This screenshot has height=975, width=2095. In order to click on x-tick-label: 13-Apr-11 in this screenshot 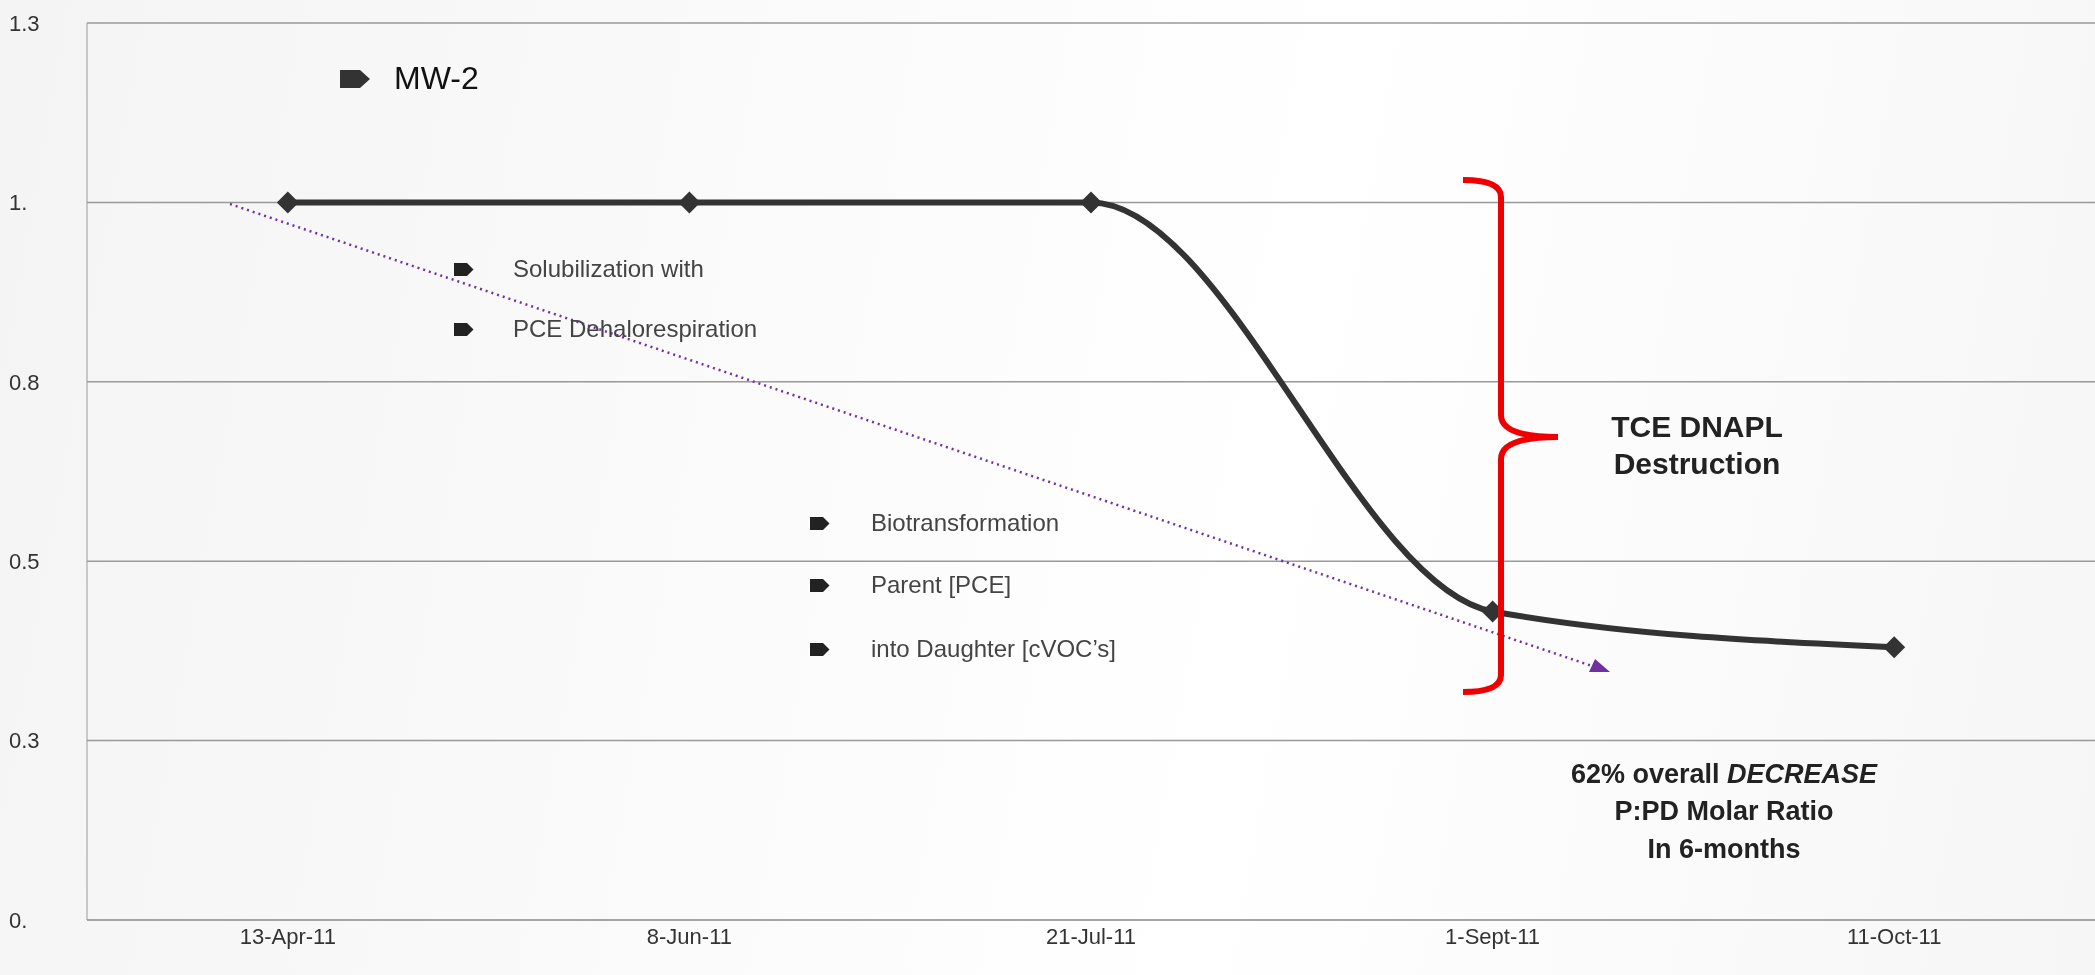, I will do `click(287, 936)`.